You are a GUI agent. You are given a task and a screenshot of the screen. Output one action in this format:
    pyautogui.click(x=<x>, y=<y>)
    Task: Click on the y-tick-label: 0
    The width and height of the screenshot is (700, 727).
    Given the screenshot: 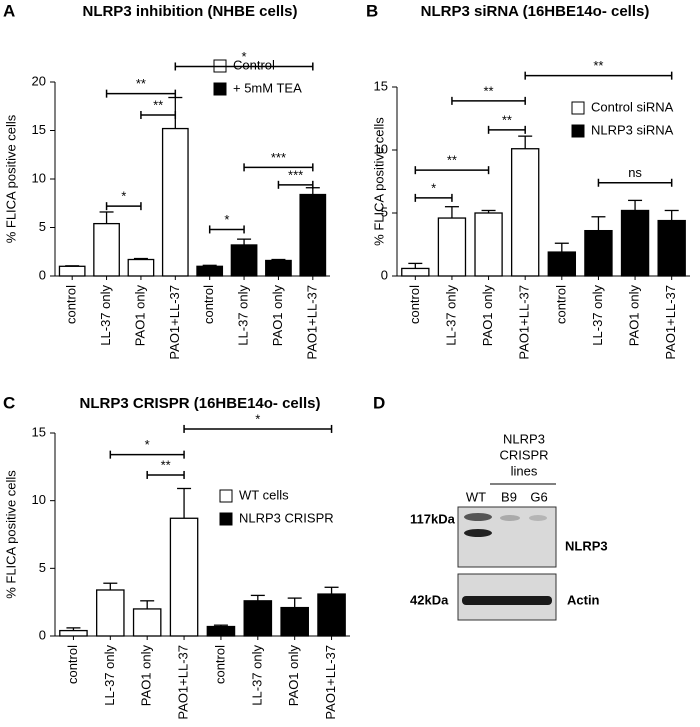 What is the action you would take?
    pyautogui.click(x=42, y=274)
    